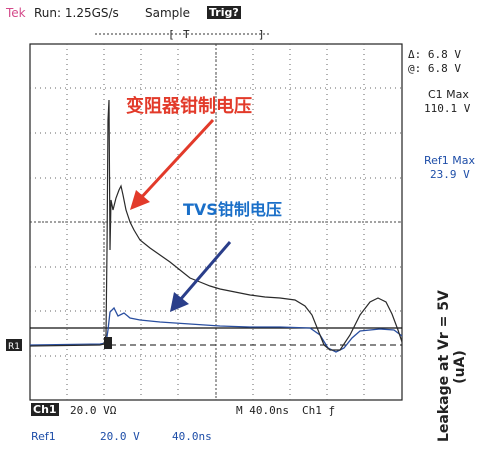 The height and width of the screenshot is (452, 480). Describe the element at coordinates (319, 410) in the screenshot. I see `trigger-source: Ch1 ƒ` at that location.